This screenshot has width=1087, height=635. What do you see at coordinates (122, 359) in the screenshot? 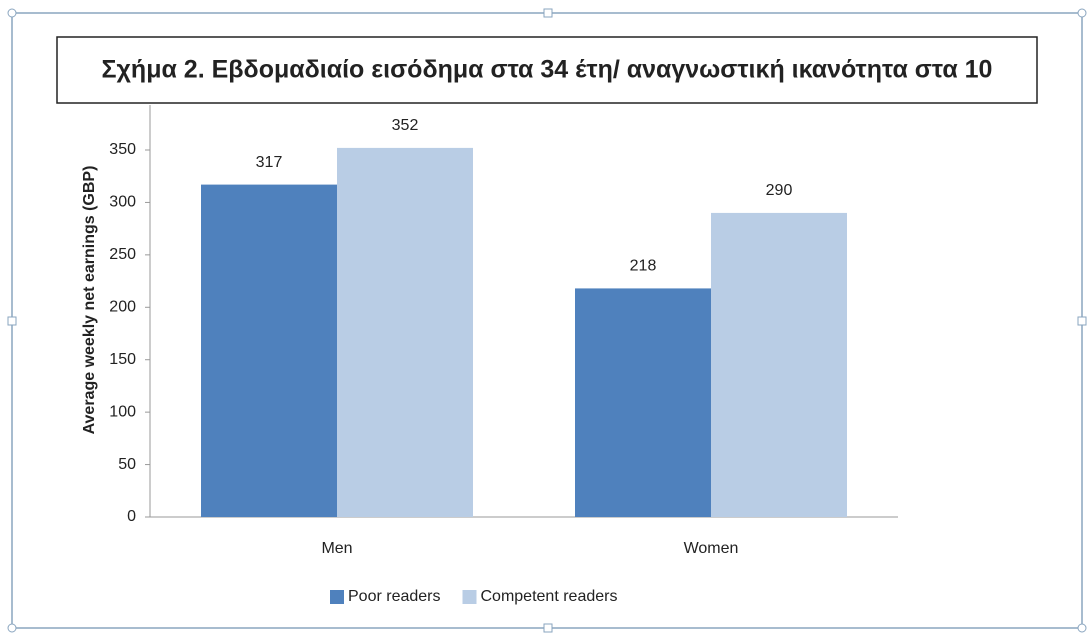
I see `y-tick-label: 150` at bounding box center [122, 359].